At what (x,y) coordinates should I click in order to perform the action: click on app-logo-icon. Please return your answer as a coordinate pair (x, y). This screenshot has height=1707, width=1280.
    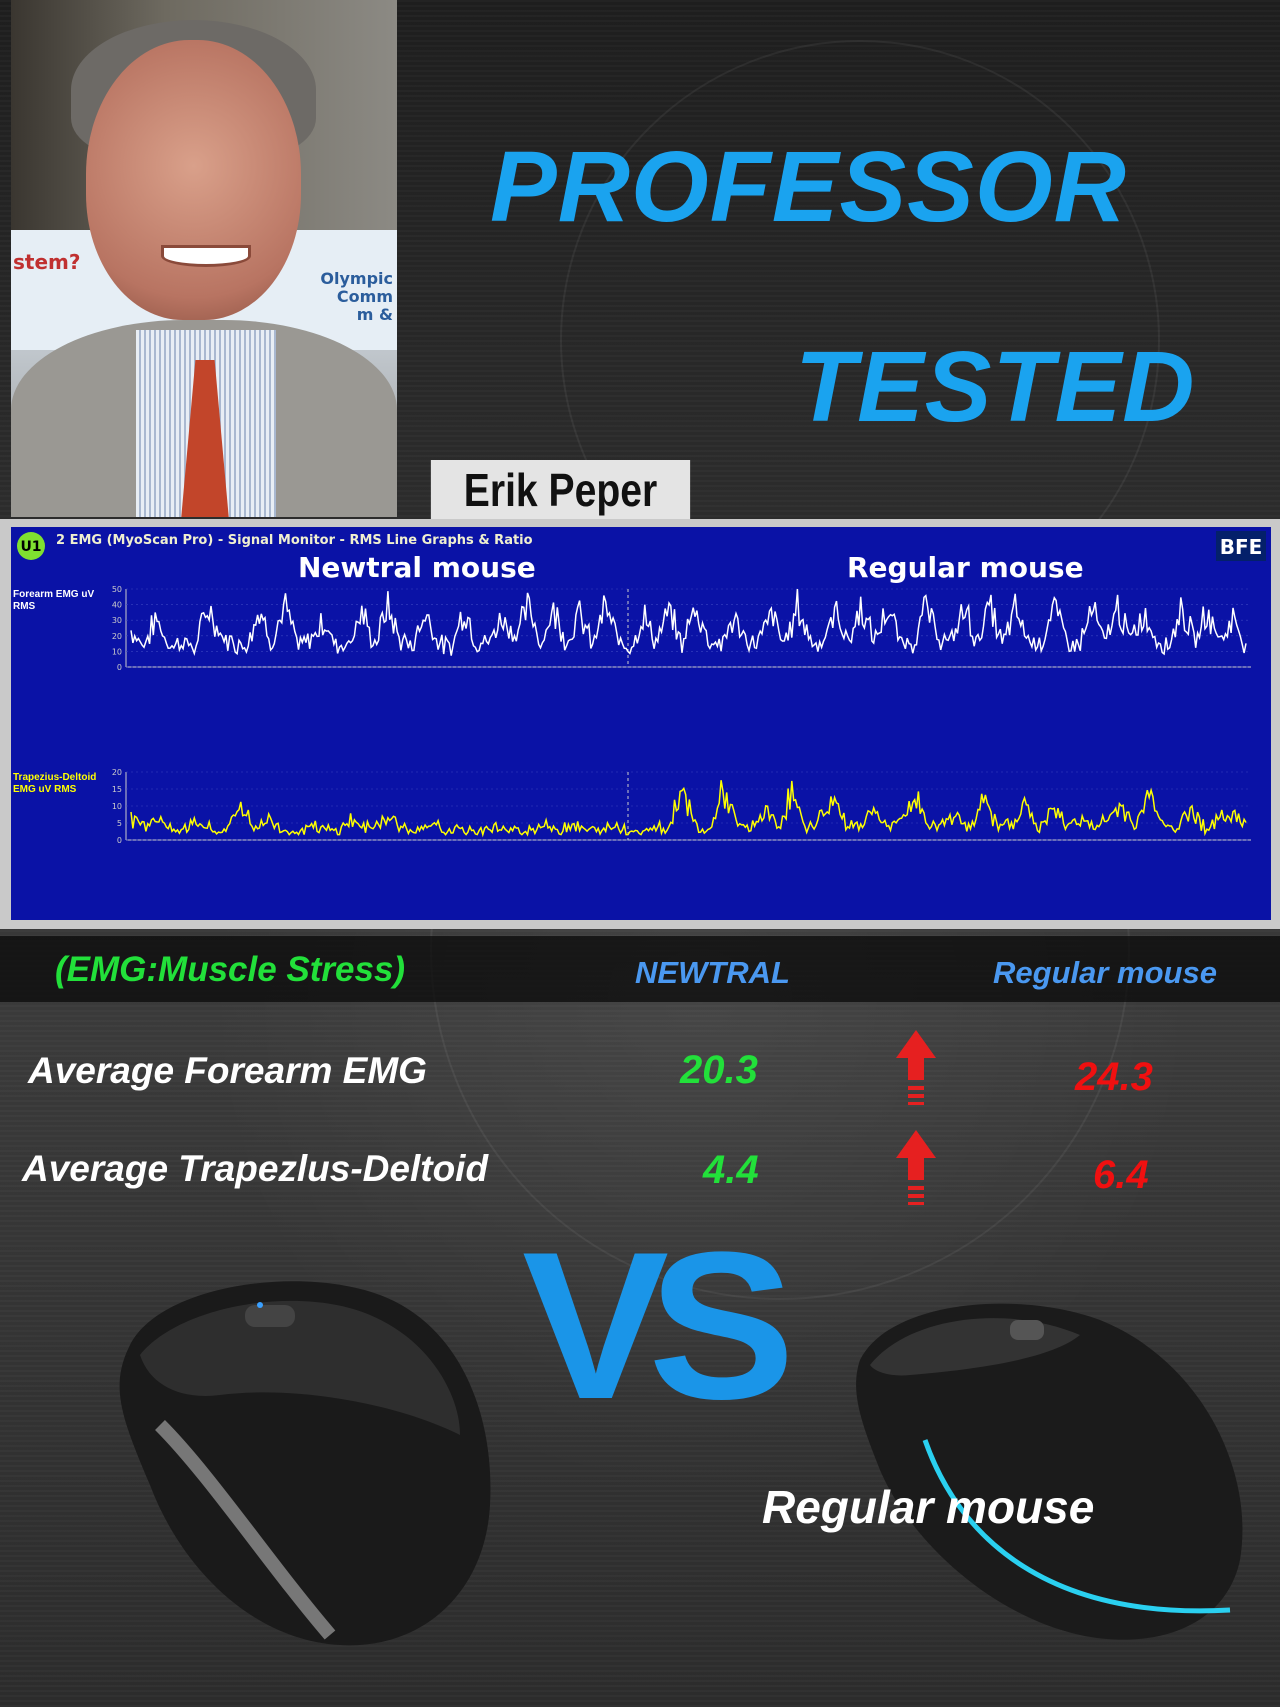
    Looking at the image, I should click on (31, 546).